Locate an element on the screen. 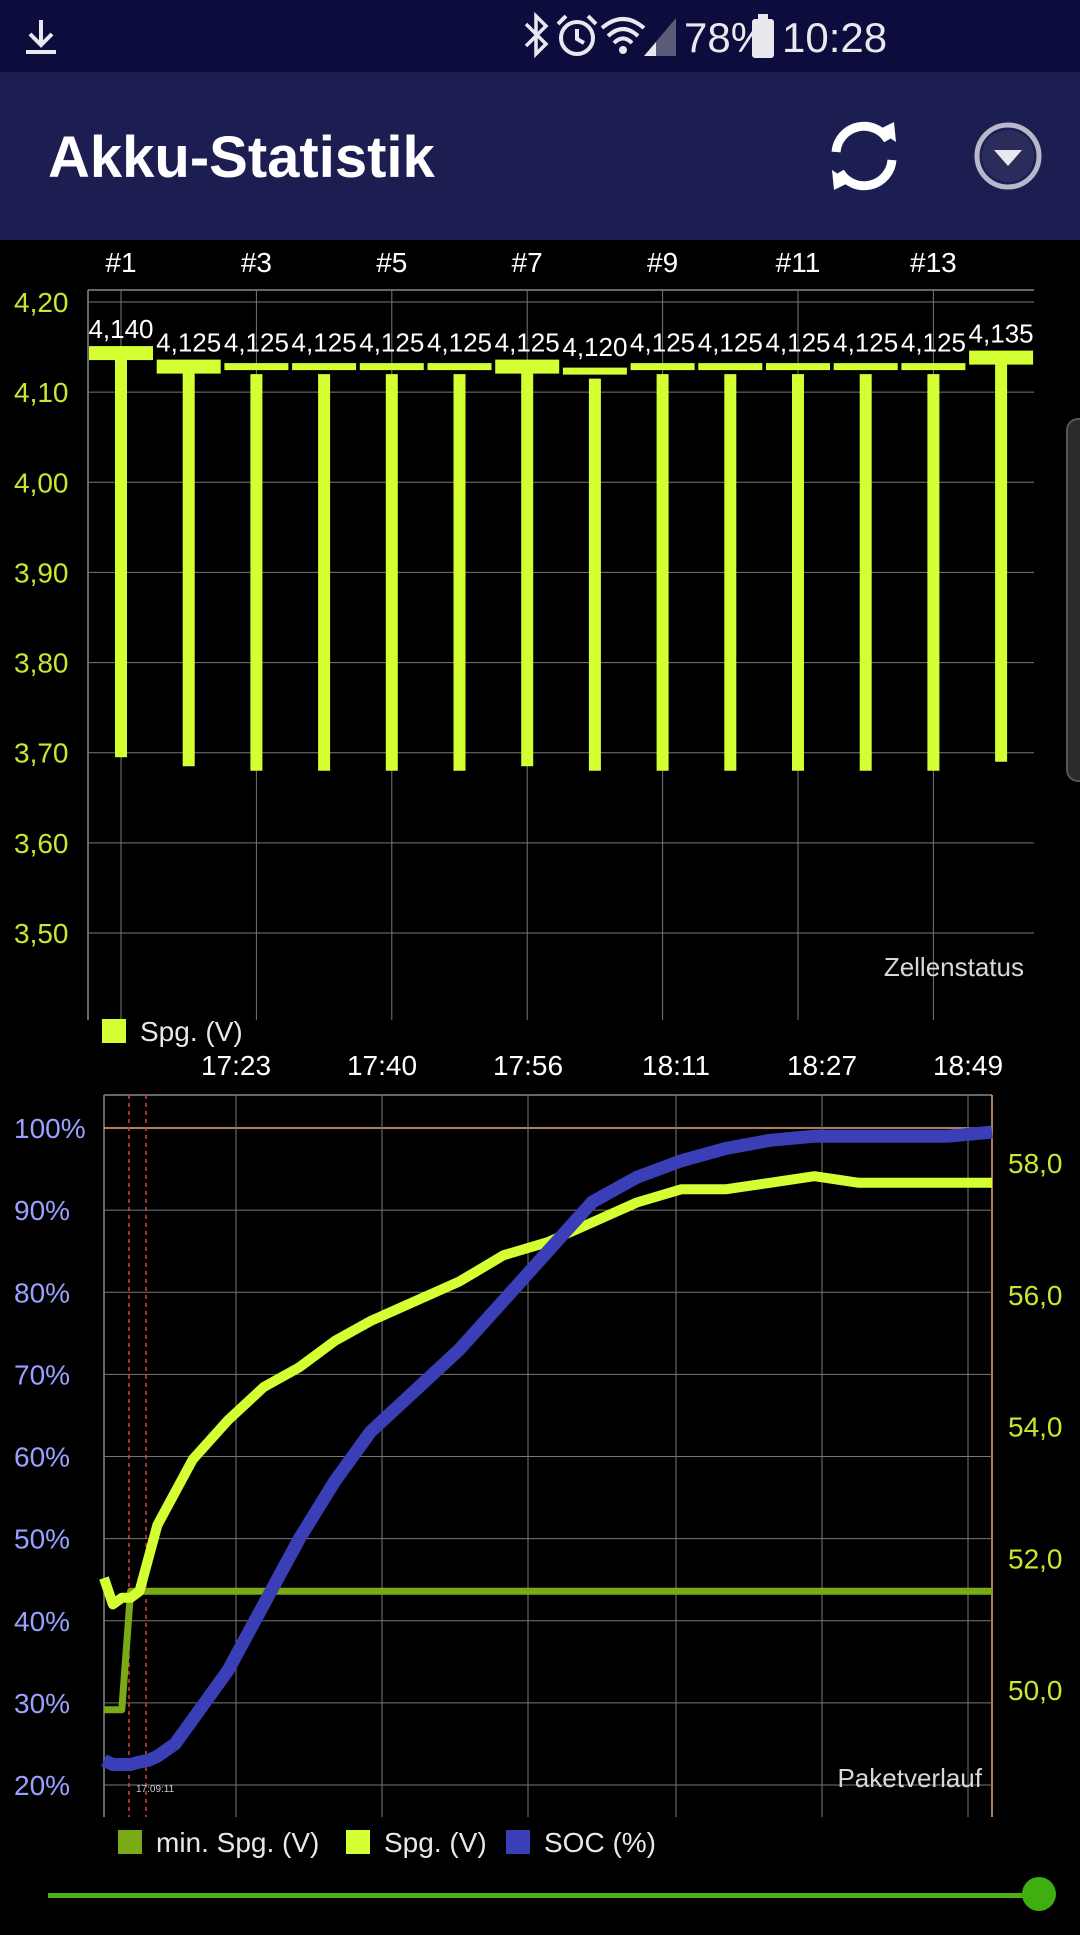  x-tick-label: 18:49 is located at coordinates (968, 1068).